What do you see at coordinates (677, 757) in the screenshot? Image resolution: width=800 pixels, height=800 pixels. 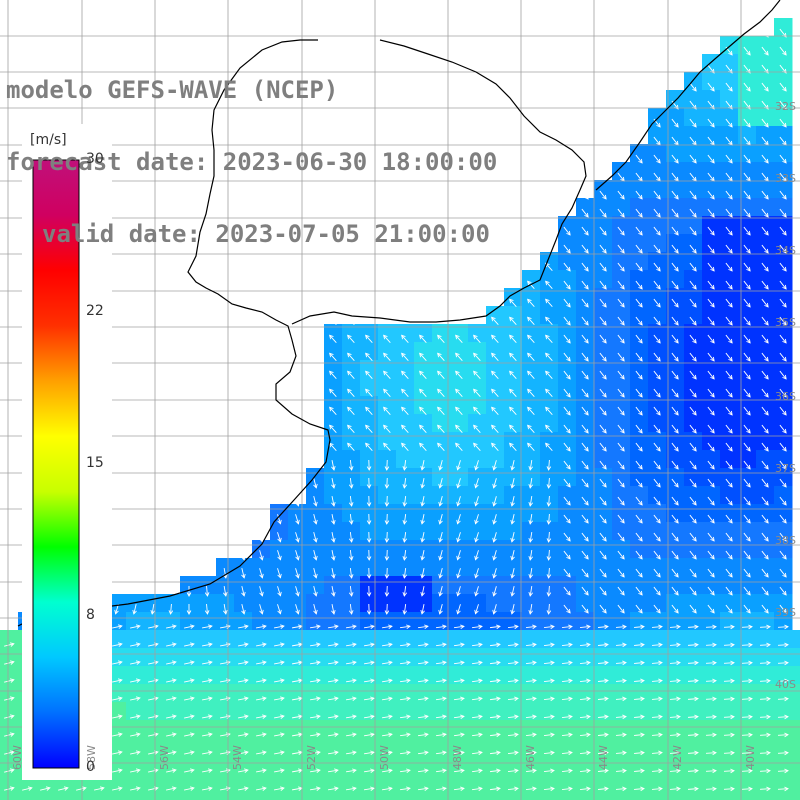 I see `longitude-label: 42W` at bounding box center [677, 757].